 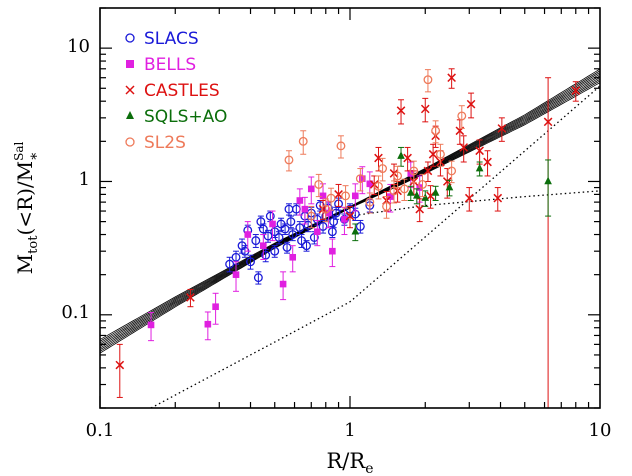 What do you see at coordinates (75, 312) in the screenshot?
I see `y-tick-label-0.1: 0.1` at bounding box center [75, 312].